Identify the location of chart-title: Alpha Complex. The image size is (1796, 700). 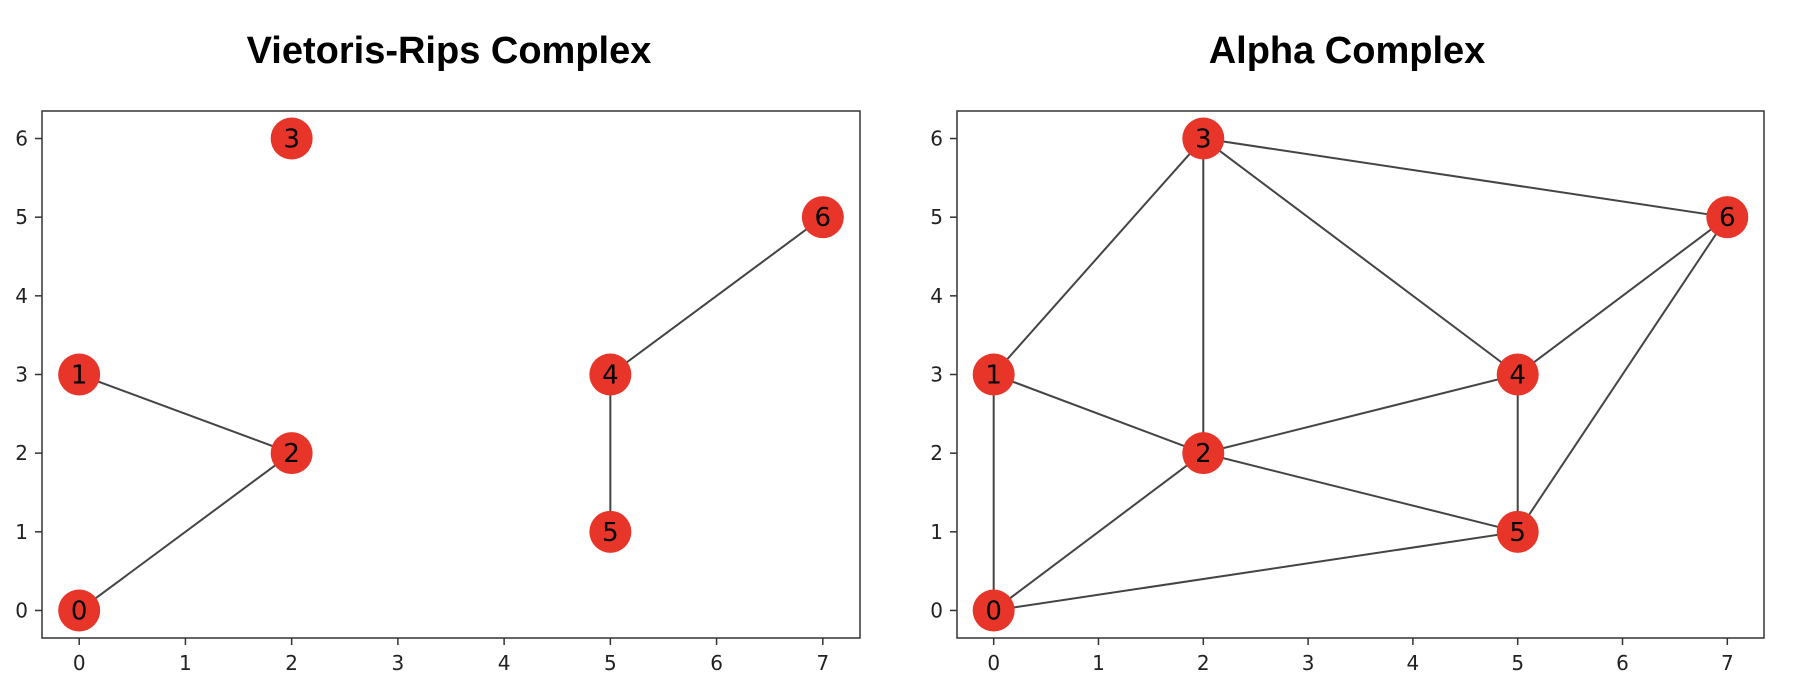
(1347, 51).